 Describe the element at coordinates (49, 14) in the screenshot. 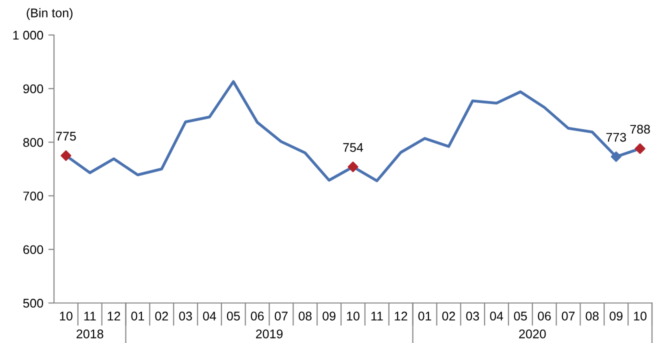

I see `y-axis-title: (Bin ton)` at that location.